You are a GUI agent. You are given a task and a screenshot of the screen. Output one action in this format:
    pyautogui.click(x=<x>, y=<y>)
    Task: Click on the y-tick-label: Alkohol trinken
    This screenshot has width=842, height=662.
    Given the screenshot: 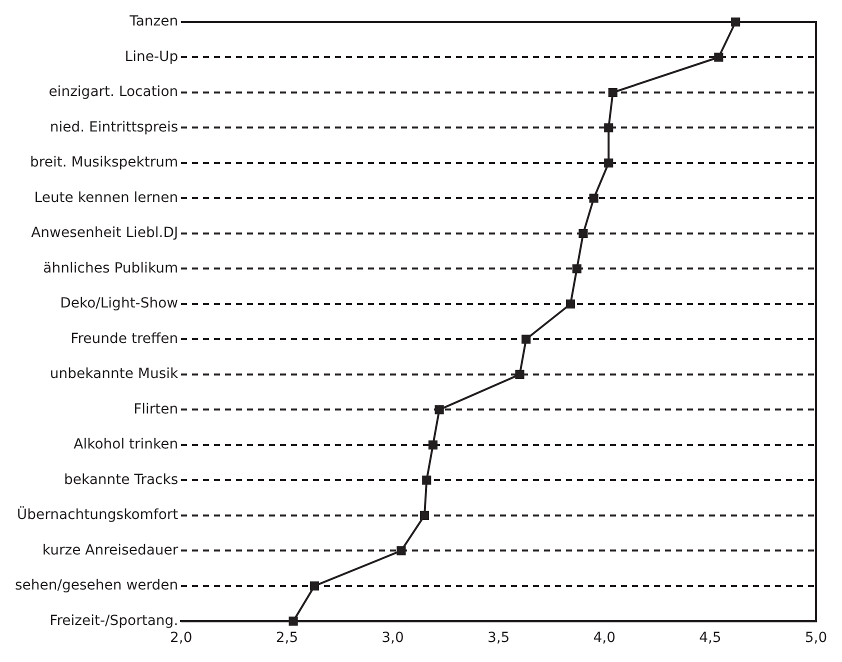 What is the action you would take?
    pyautogui.click(x=126, y=444)
    